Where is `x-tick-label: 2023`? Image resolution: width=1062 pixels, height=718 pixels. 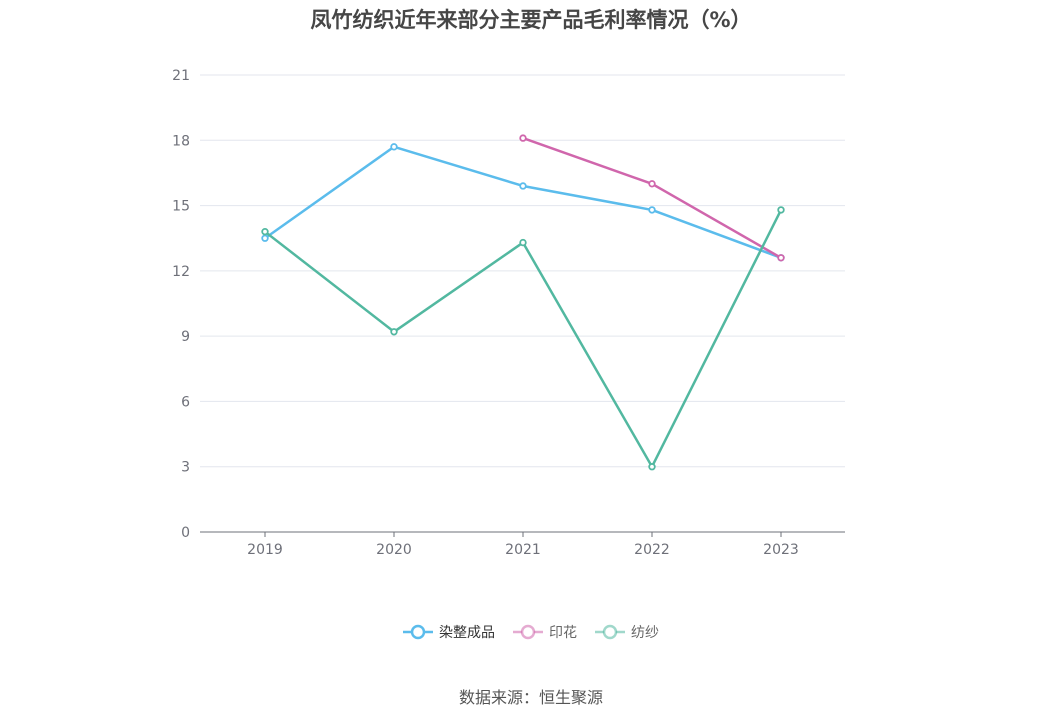
x-tick-label: 2023 is located at coordinates (781, 550).